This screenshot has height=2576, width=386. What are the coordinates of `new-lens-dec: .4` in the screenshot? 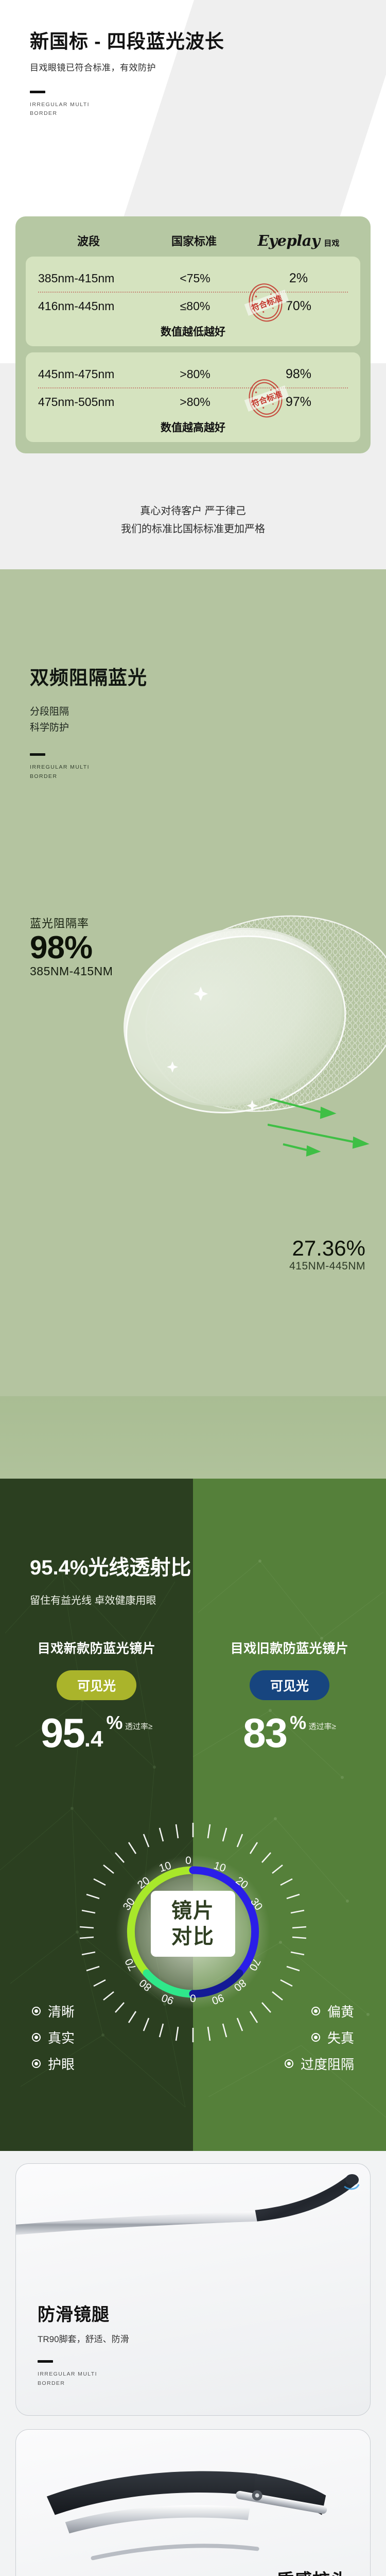 It's located at (94, 1739).